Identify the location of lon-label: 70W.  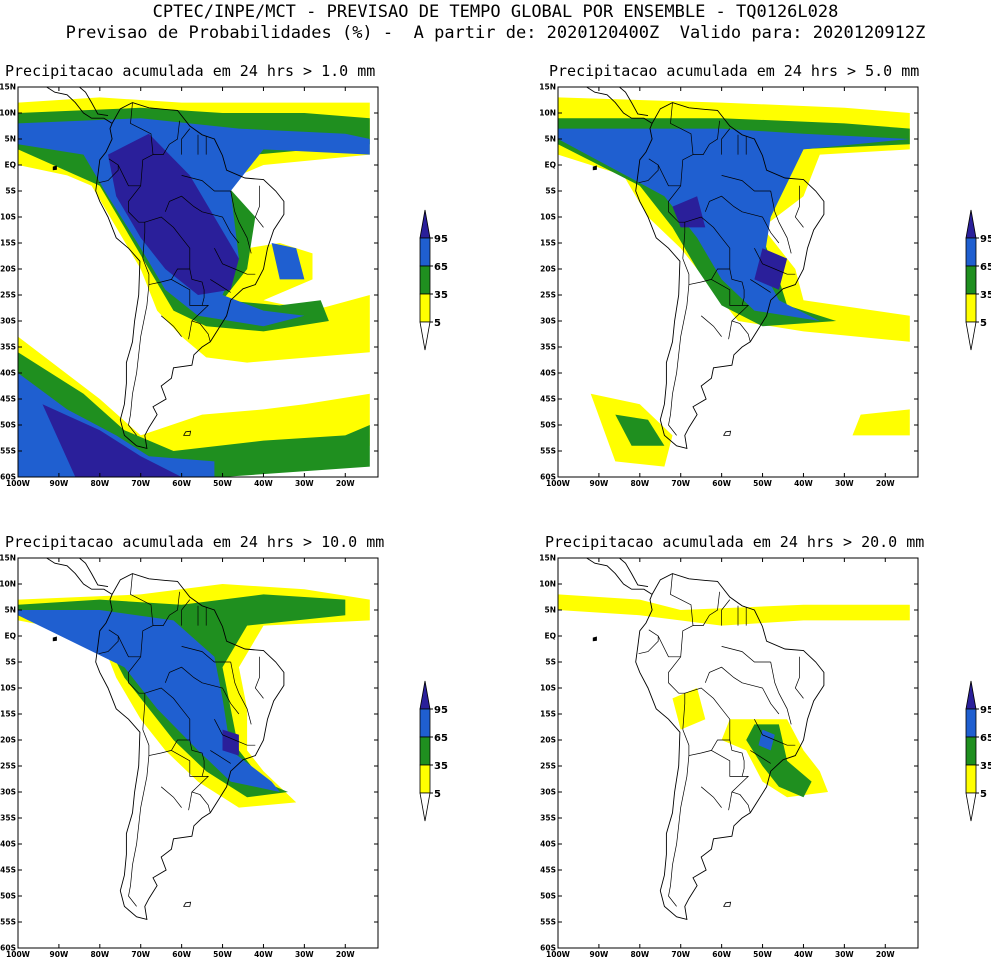
(140, 483).